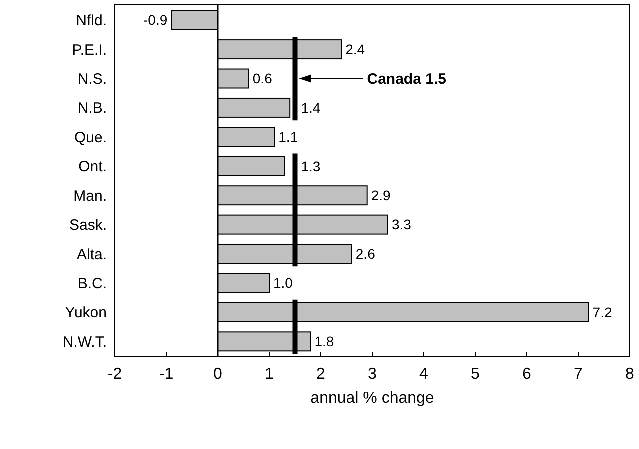 The height and width of the screenshot is (449, 639). I want to click on y-tick-label: Ont., so click(92, 167).